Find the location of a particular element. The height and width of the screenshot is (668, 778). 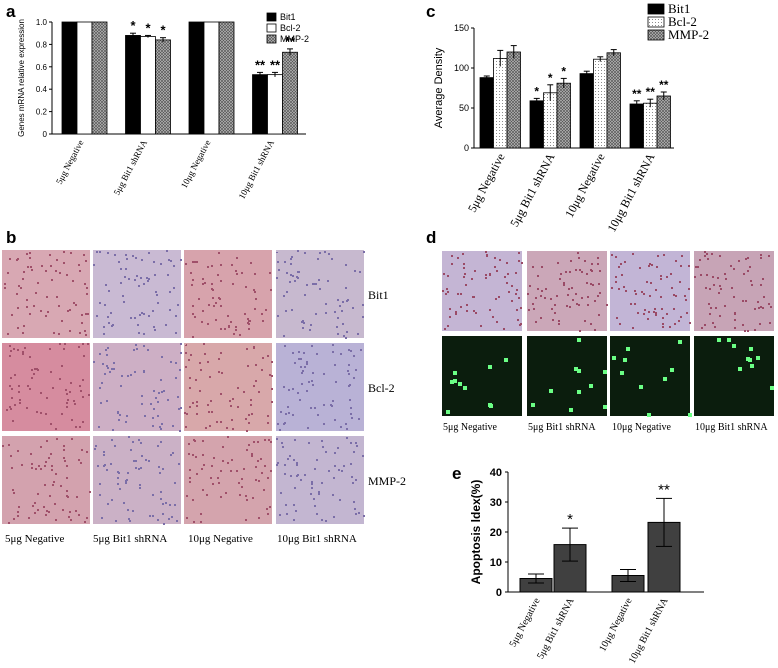

y-tick-label-a: 0.4 is located at coordinates (42, 89).